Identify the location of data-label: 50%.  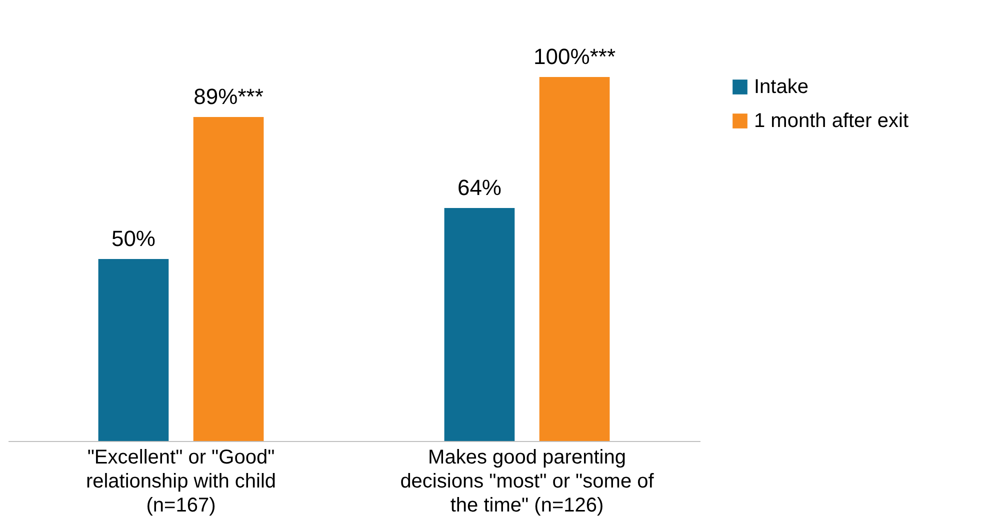
(133, 238).